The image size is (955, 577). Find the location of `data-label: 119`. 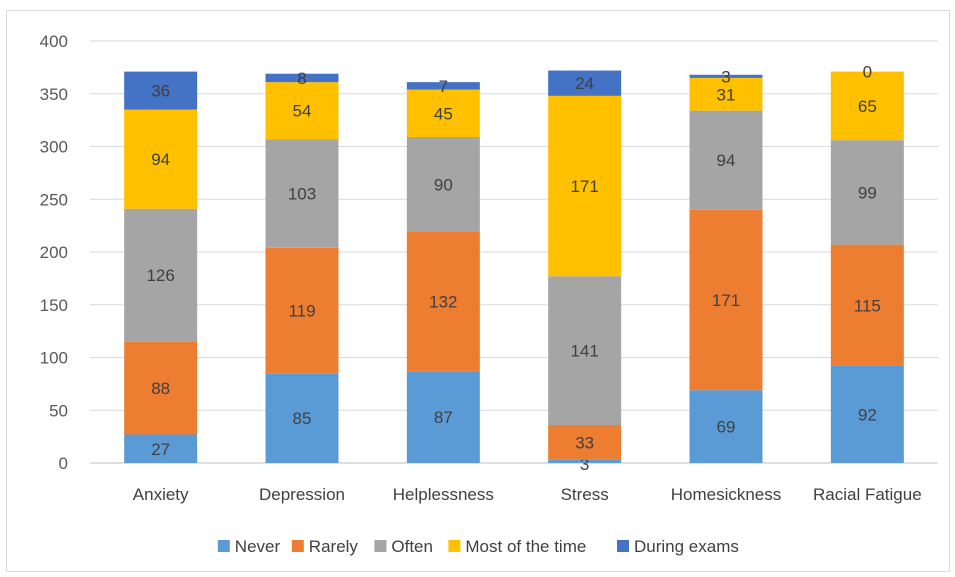

data-label: 119 is located at coordinates (301, 311).